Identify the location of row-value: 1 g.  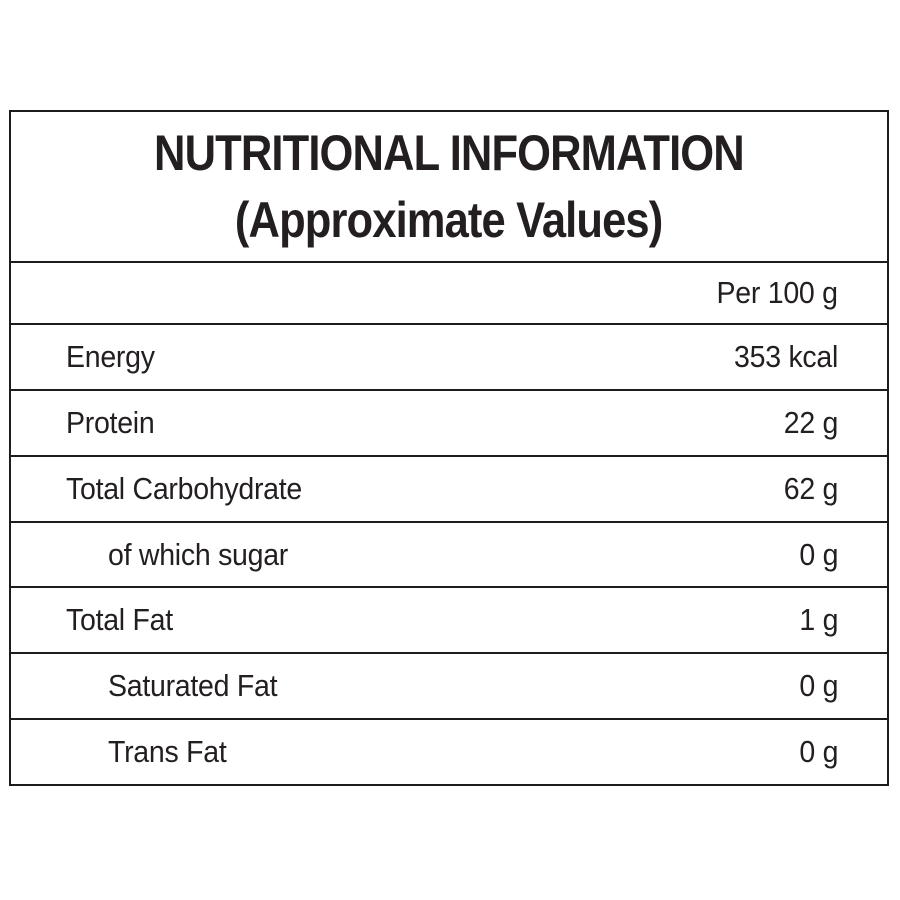
(818, 620).